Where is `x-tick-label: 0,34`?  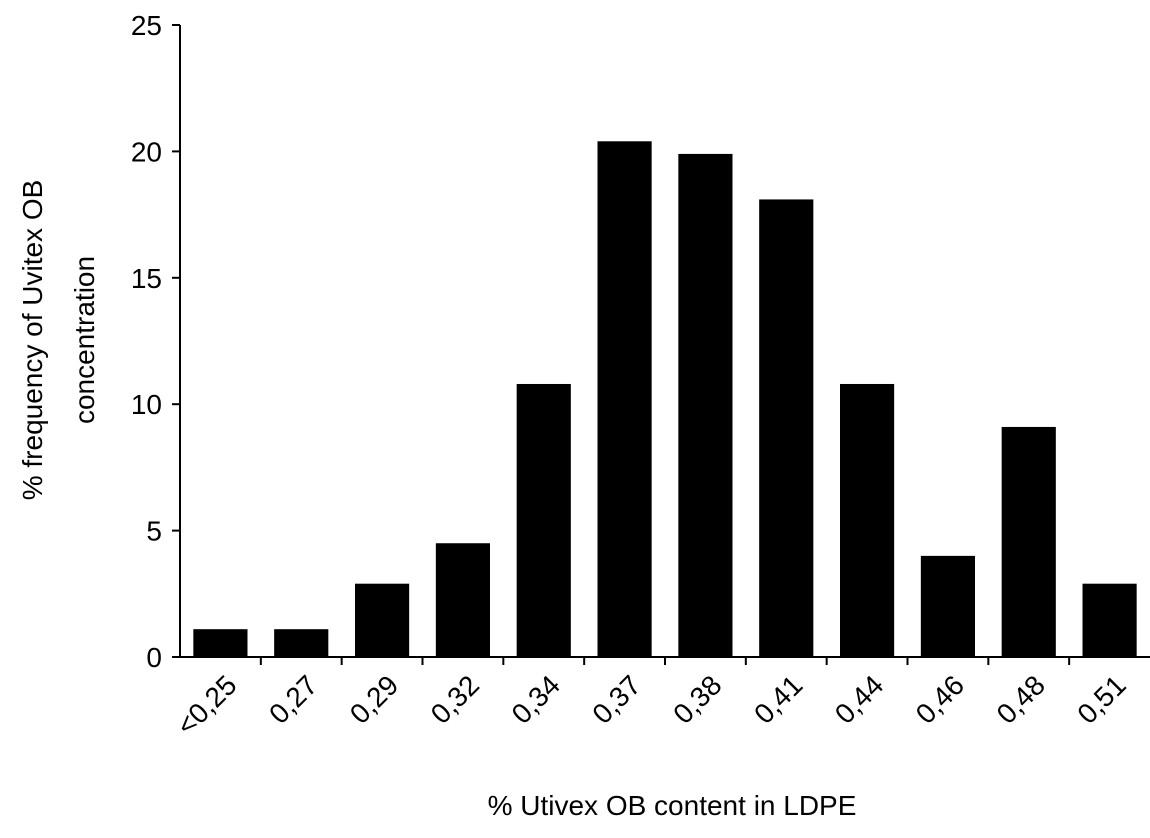
x-tick-label: 0,34 is located at coordinates (536, 699).